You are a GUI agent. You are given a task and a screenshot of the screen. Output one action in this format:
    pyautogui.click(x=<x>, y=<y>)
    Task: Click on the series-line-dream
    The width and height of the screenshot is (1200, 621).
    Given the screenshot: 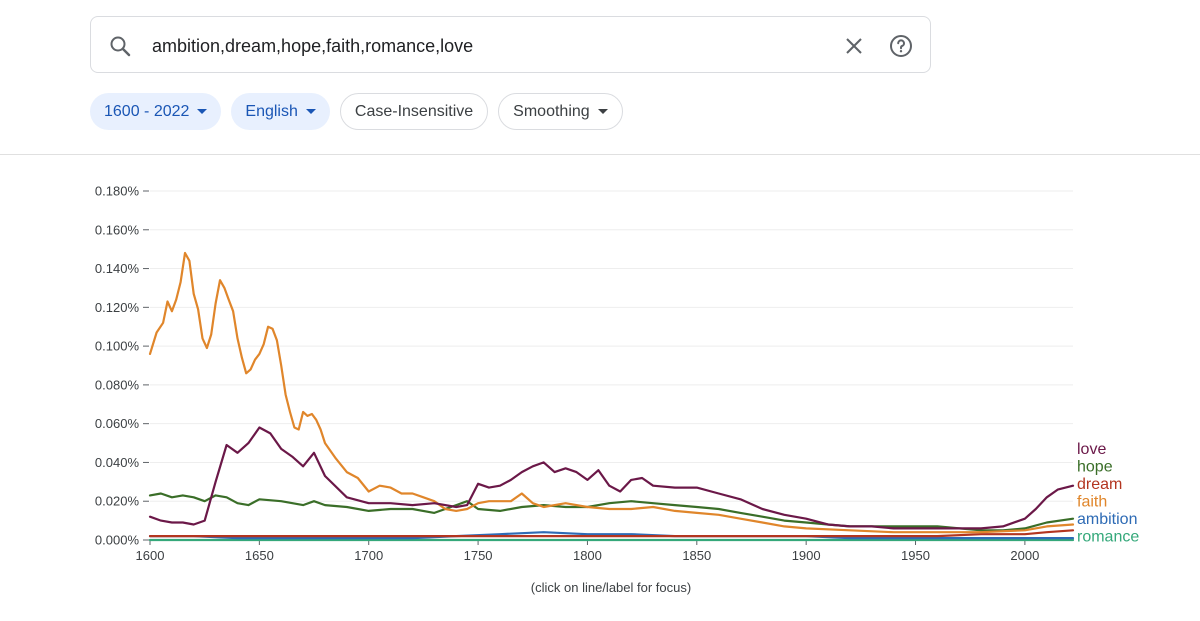 What is the action you would take?
    pyautogui.click(x=611, y=533)
    